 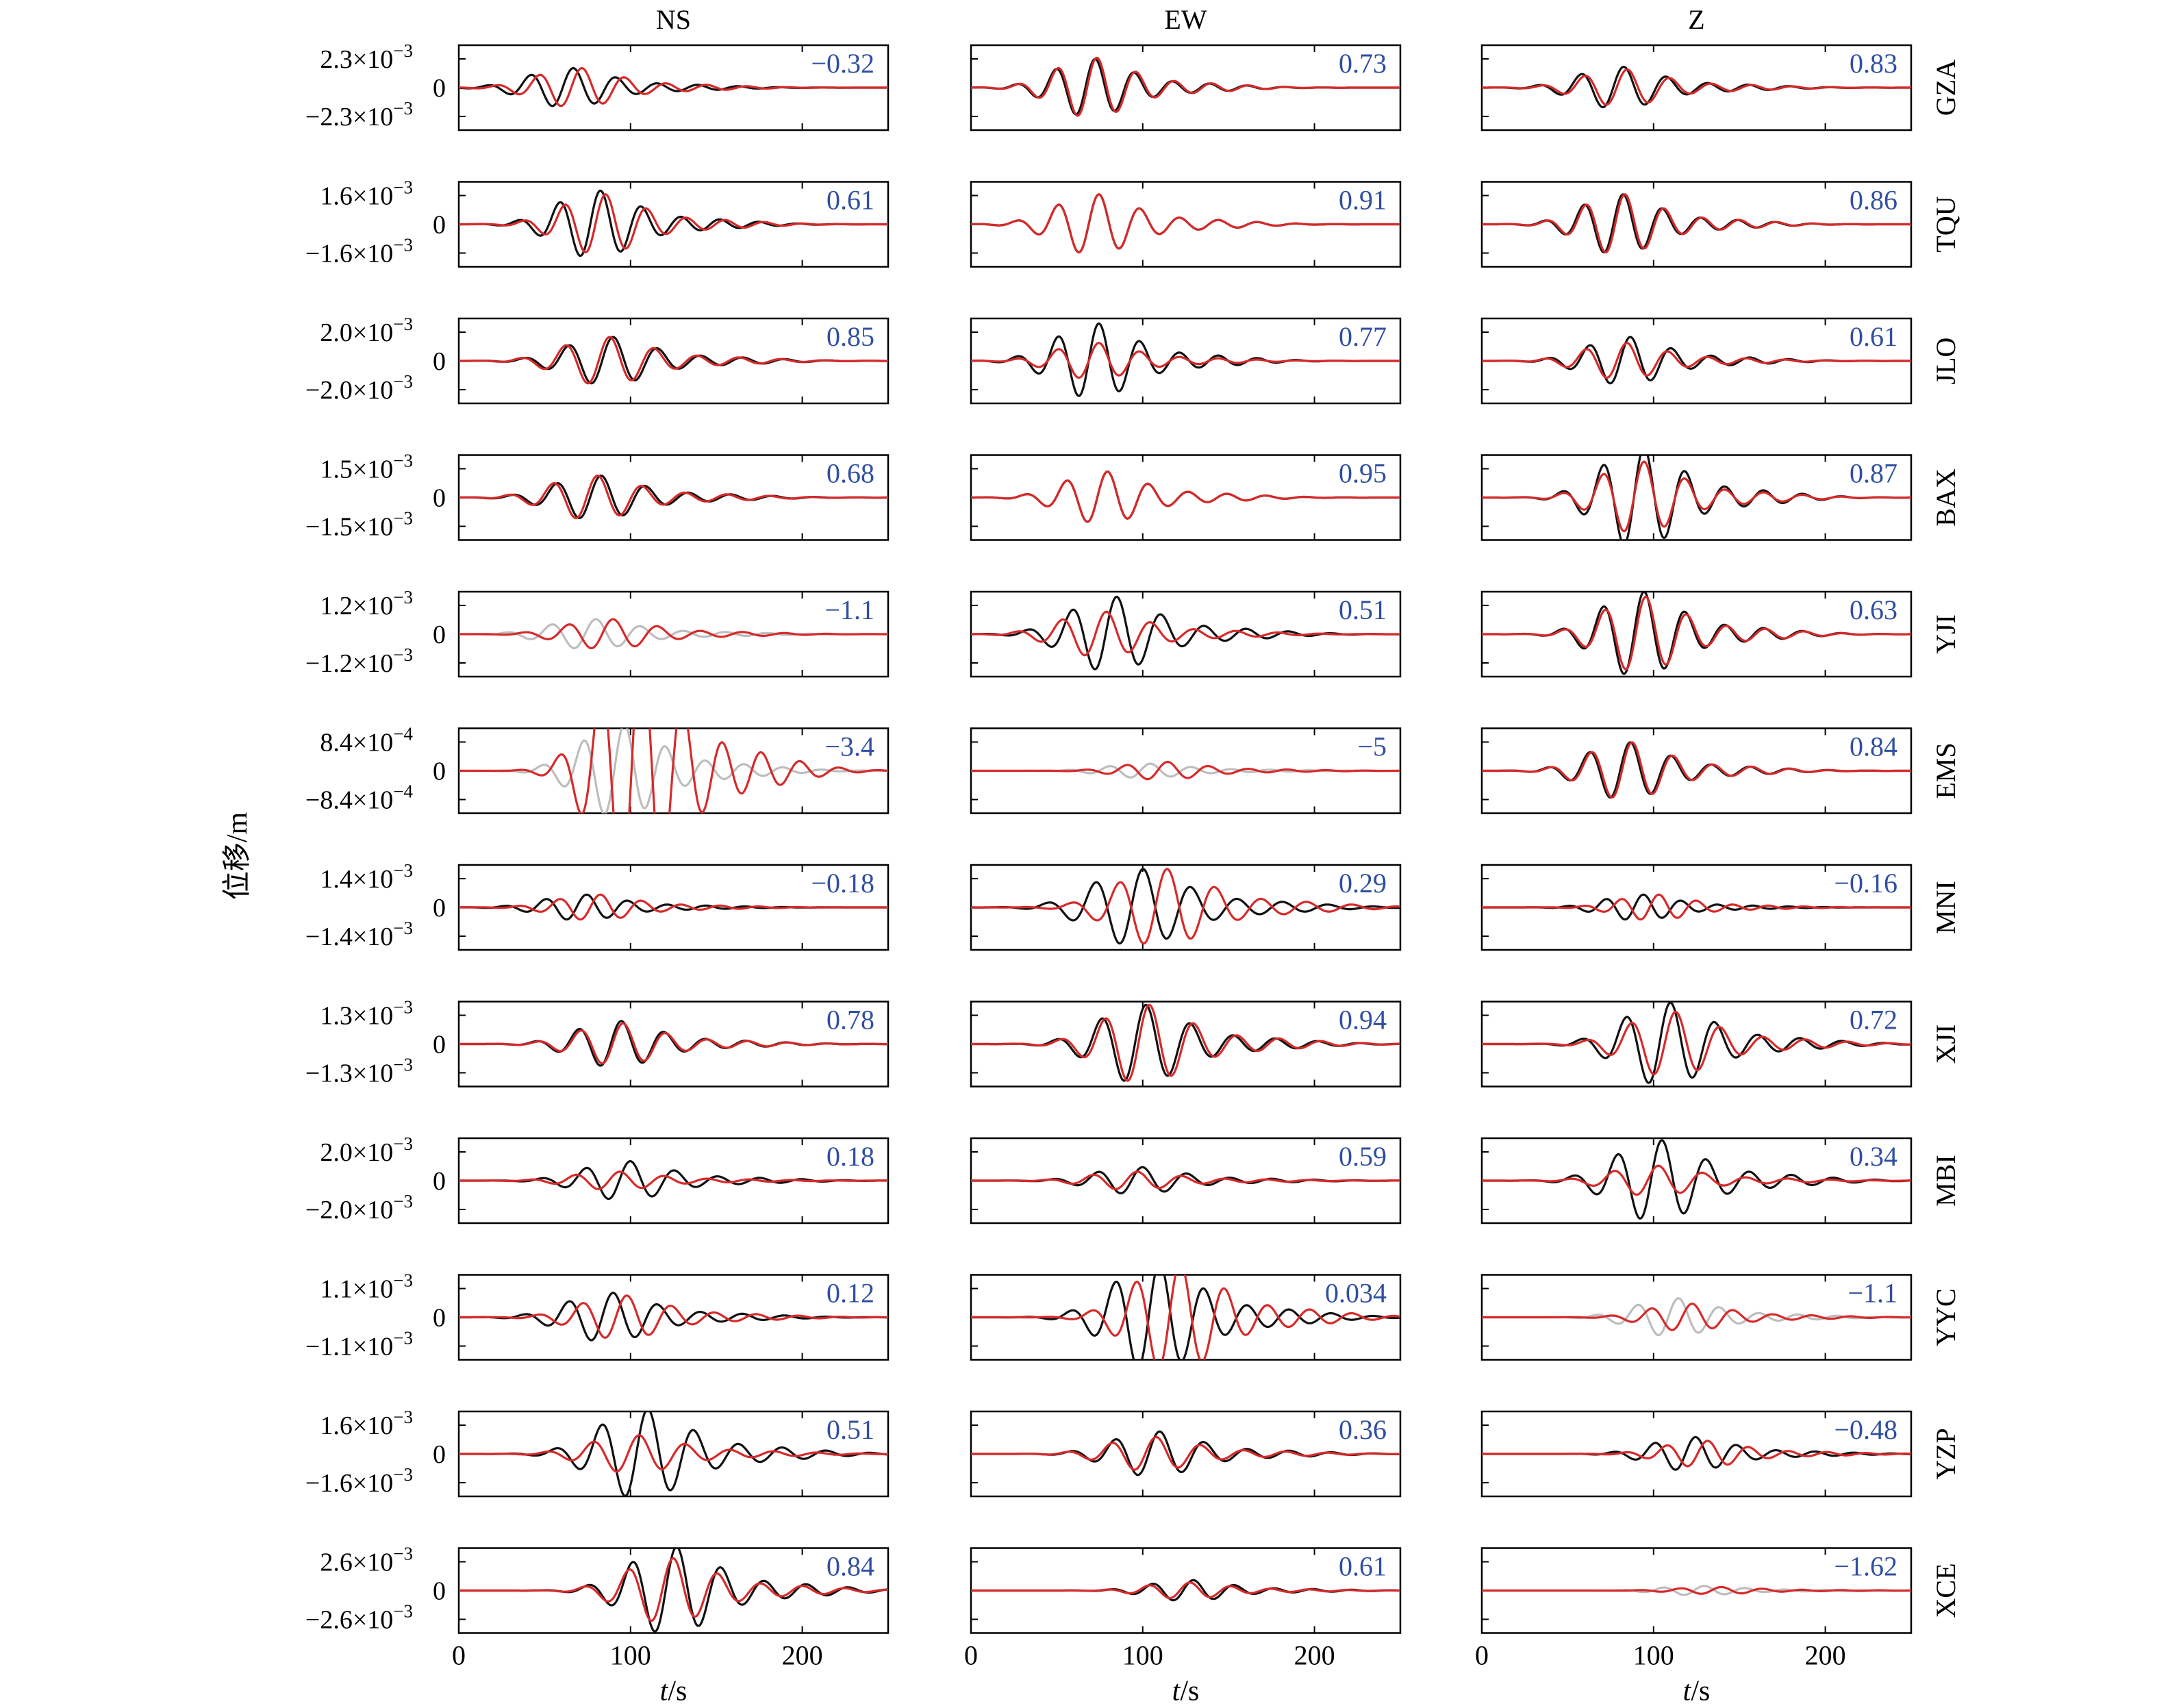 What do you see at coordinates (850, 473) in the screenshot?
I see `correlation-coefficient: 0.68` at bounding box center [850, 473].